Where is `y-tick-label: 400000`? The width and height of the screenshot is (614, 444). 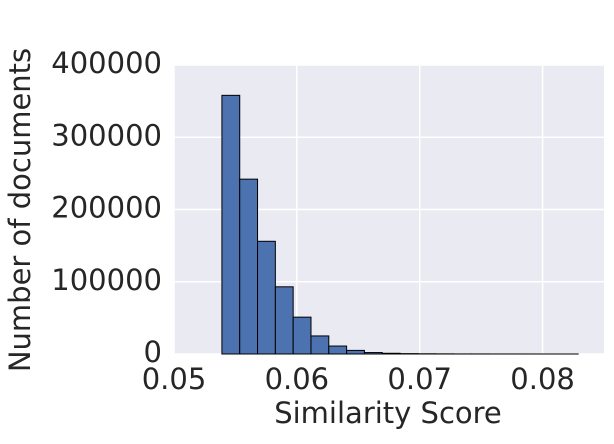
y-tick-label: 400000 is located at coordinates (106, 63).